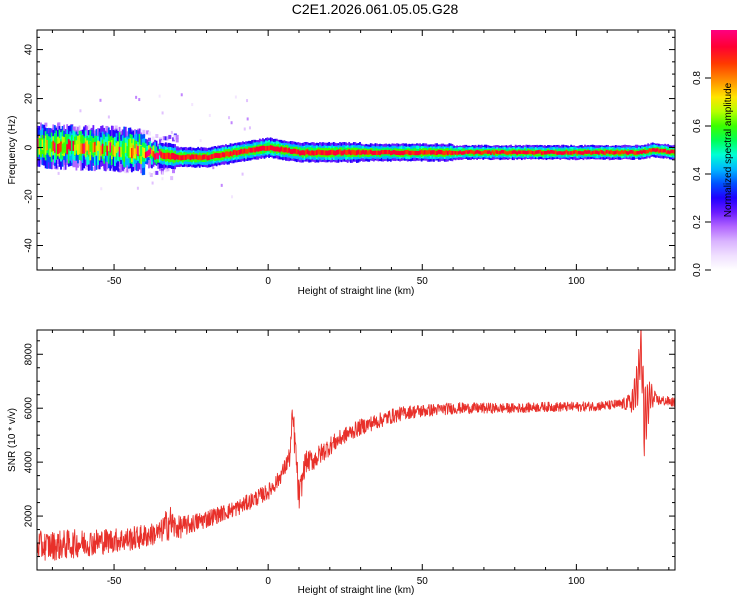 The width and height of the screenshot is (750, 600). What do you see at coordinates (29, 196) in the screenshot?
I see `y-tick-label: -20` at bounding box center [29, 196].